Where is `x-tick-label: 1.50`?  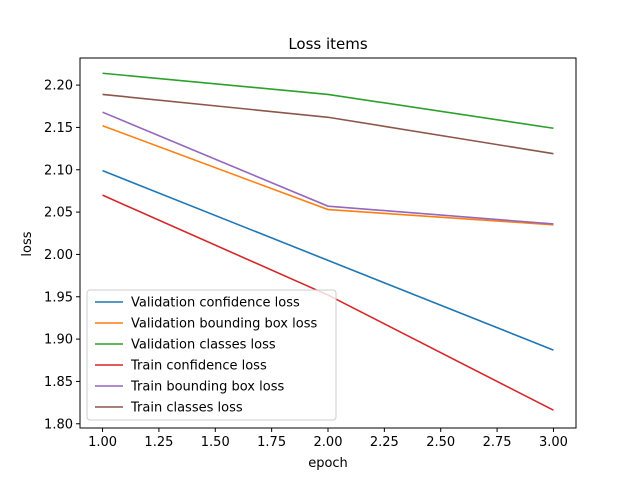
x-tick-label: 1.50 is located at coordinates (215, 442).